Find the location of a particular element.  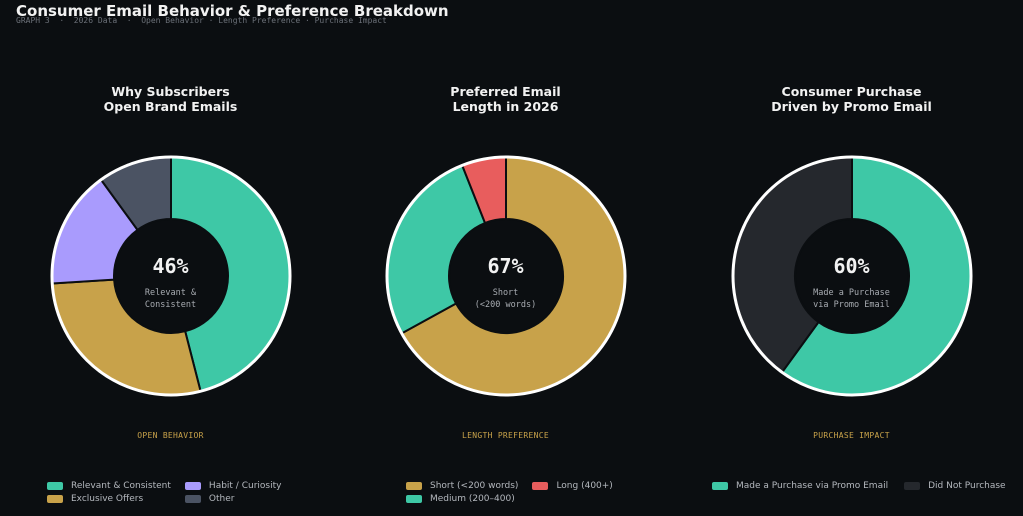

chart-title-line: Length in 2026 is located at coordinates (505, 106).